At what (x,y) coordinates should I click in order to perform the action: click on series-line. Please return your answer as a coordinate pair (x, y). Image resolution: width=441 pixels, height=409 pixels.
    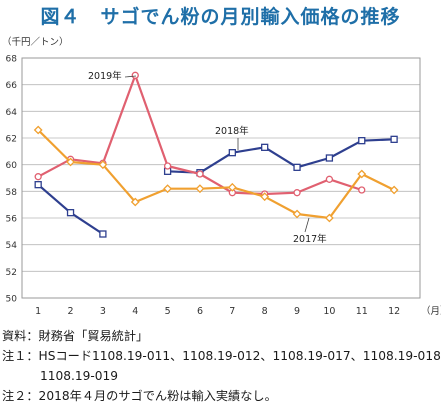
    Looking at the image, I should click on (281, 156).